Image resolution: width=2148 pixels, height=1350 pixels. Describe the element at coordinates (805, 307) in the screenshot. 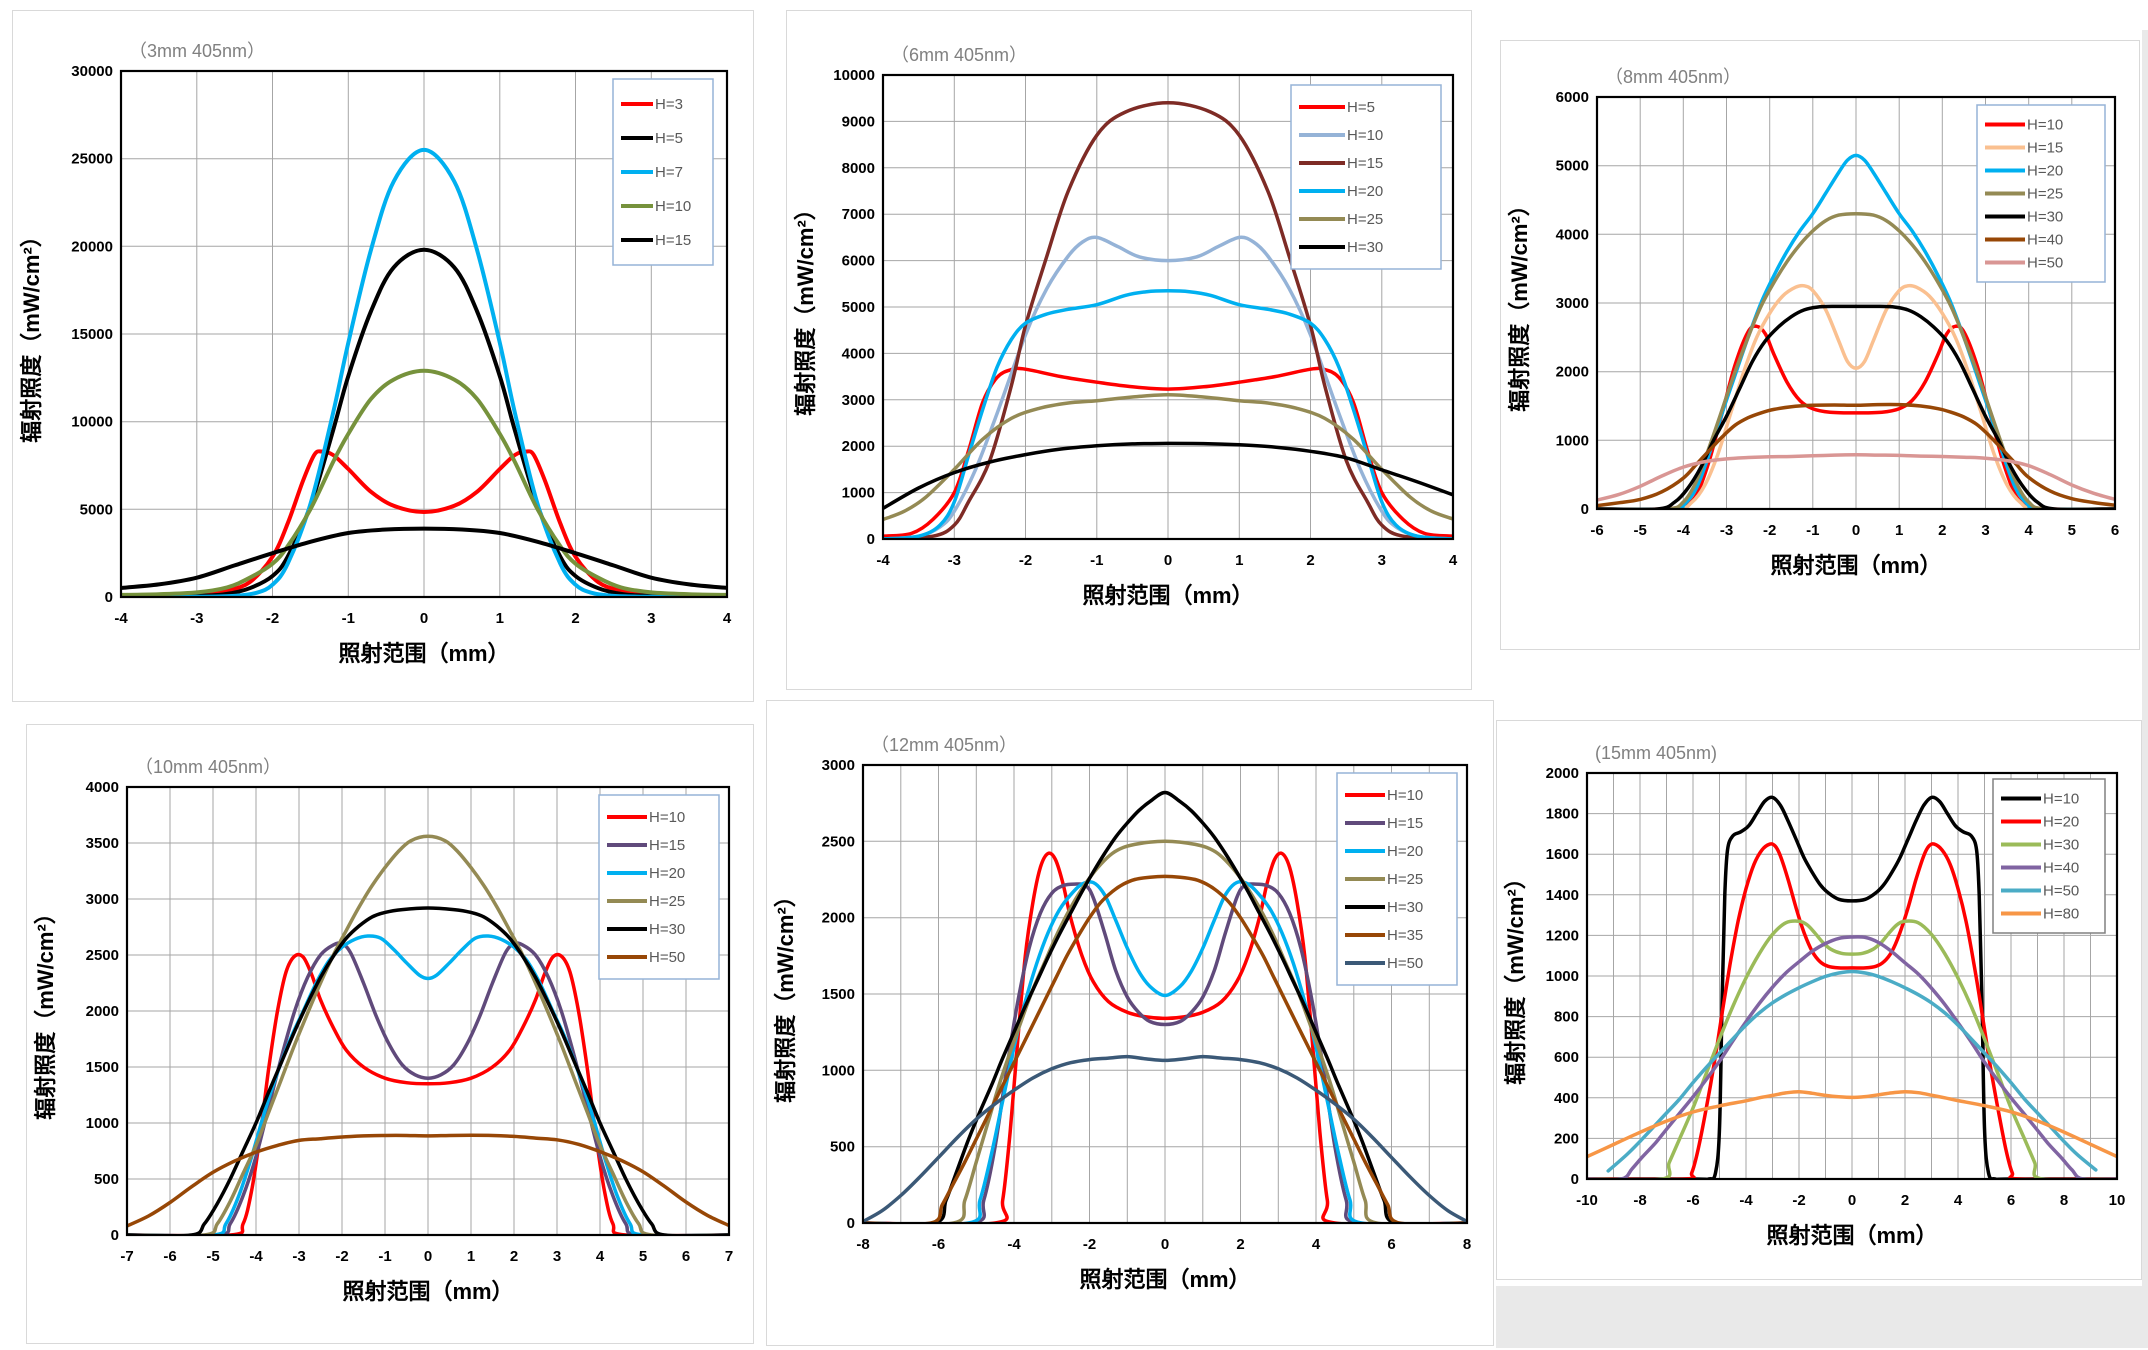

I see `y-axis-title: 辐射照度（mW/cm²）` at that location.